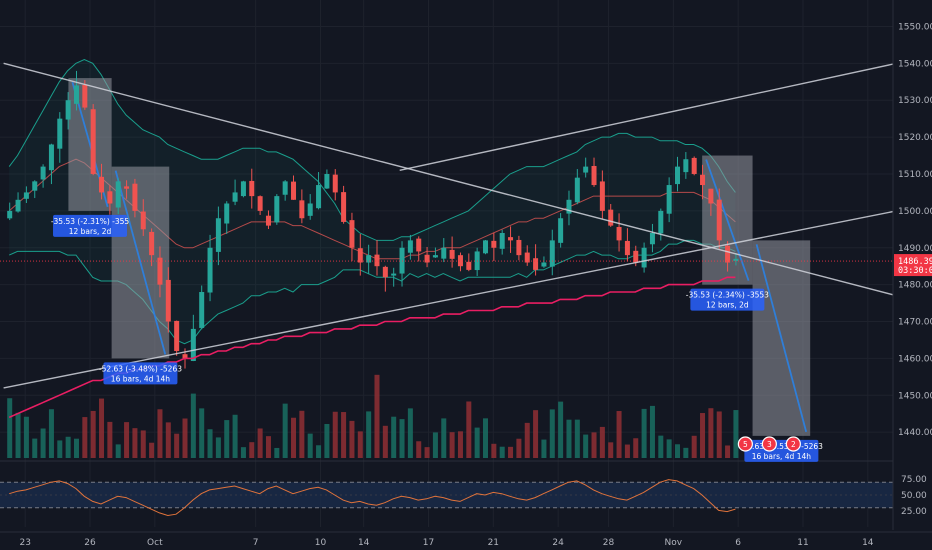  What do you see at coordinates (915, 323) in the screenshot?
I see `price-tick-label: 1470.00` at bounding box center [915, 323].